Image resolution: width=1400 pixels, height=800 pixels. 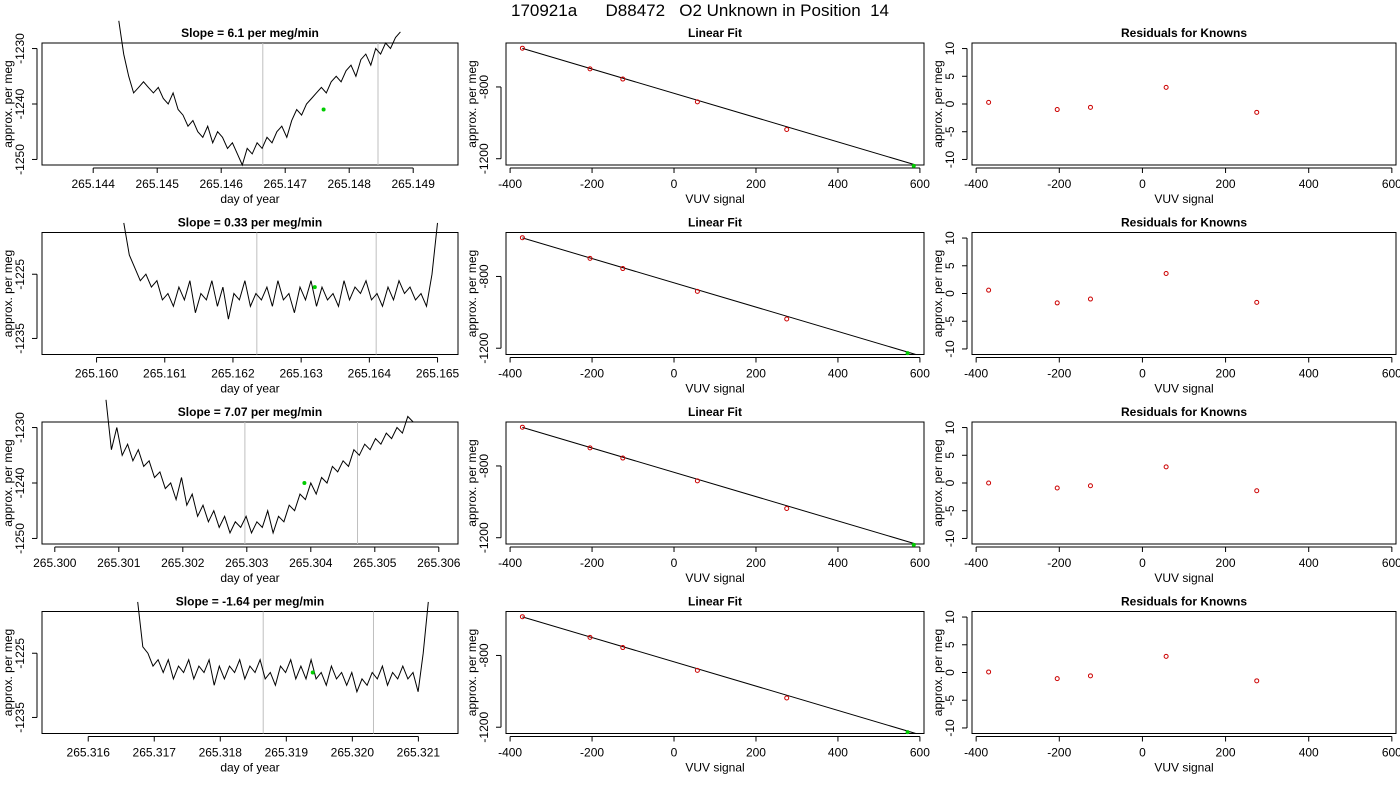 I want to click on chart-1-time-x-tick-label: 265.162, so click(x=233, y=374).